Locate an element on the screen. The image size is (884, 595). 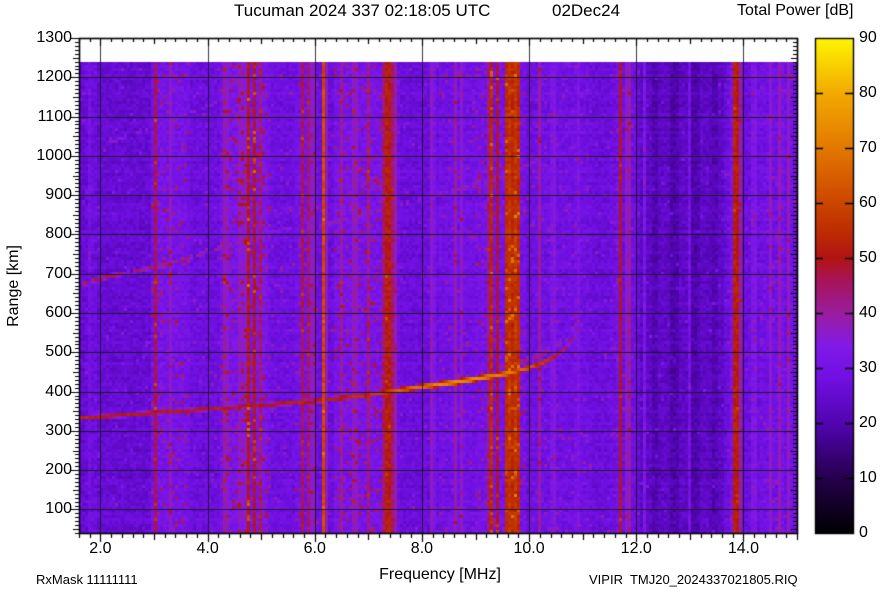
y-tick-label: 300 is located at coordinates (58, 430).